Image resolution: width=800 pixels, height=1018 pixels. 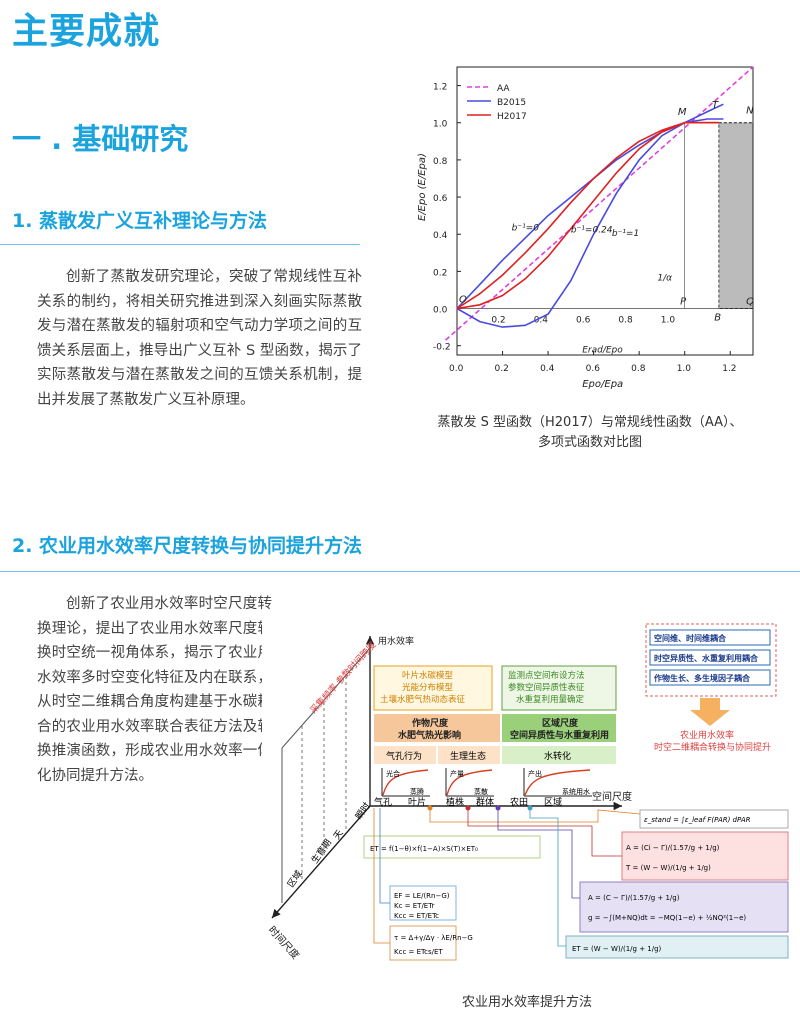 What do you see at coordinates (690, 638) in the screenshot?
I see `coupling-item-label: 空间维、时间维耦合` at bounding box center [690, 638].